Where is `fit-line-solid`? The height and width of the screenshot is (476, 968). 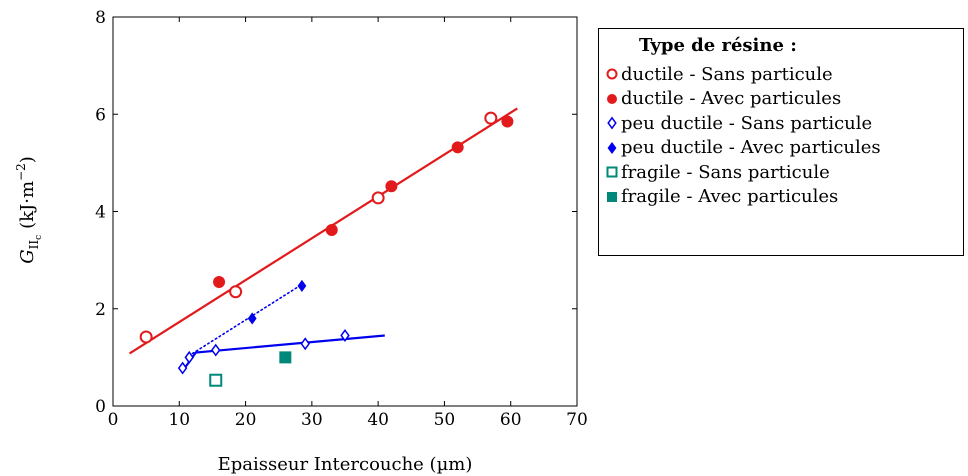 fit-line-solid is located at coordinates (283, 353).